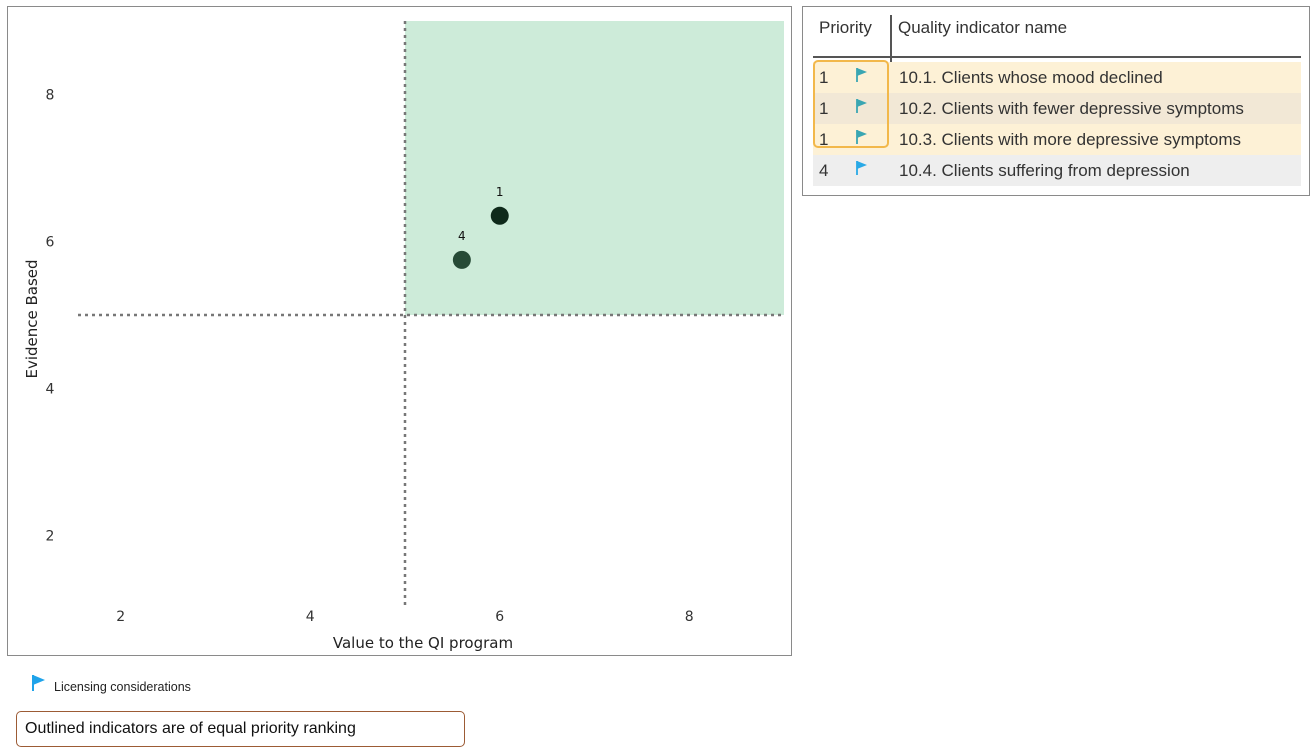 Image resolution: width=1312 pixels, height=749 pixels. I want to click on table-row: 1 10.1. Clients whose mood declined, so click(1057, 77).